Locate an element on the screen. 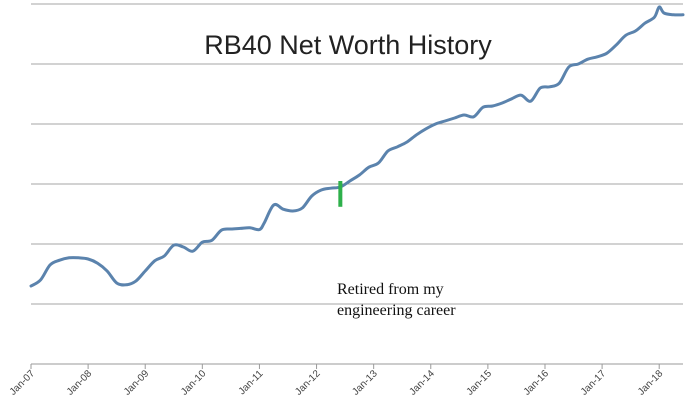 Image resolution: width=698 pixels, height=415 pixels. x-tick-label: Jan-09 is located at coordinates (137, 383).